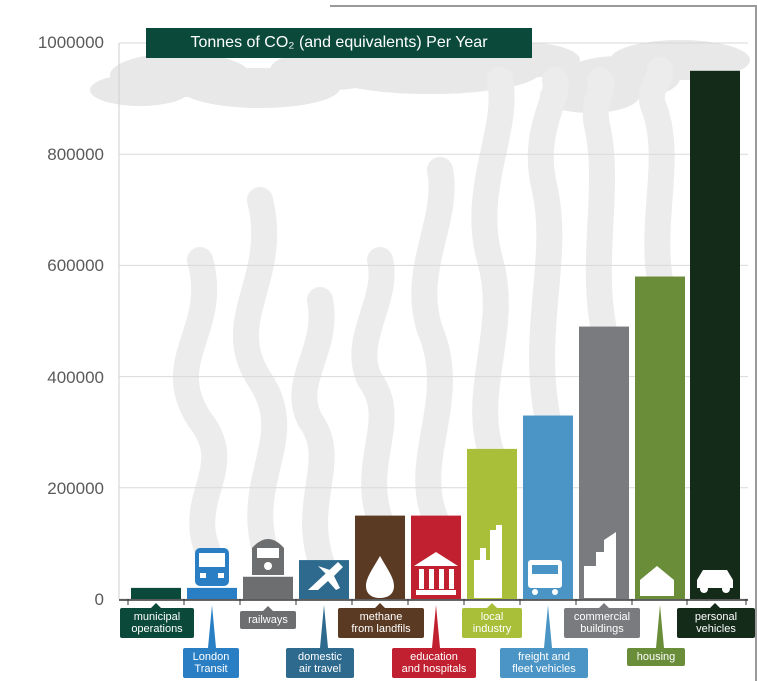  What do you see at coordinates (434, 657) in the screenshot?
I see `category-label-line: education` at bounding box center [434, 657].